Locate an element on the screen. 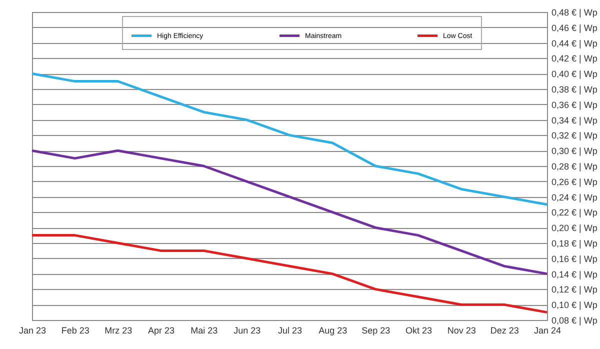 Image resolution: width=600 pixels, height=349 pixels. x-tick-label: Feb 23 is located at coordinates (75, 331).